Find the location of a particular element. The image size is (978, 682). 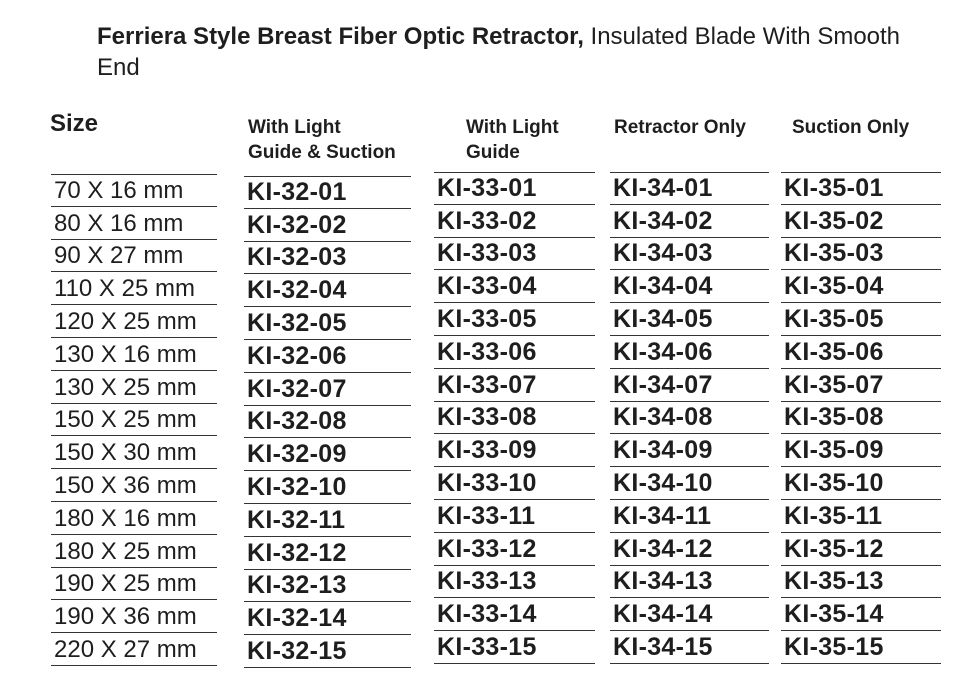

cell-text: KI-34-05 is located at coordinates (663, 318).